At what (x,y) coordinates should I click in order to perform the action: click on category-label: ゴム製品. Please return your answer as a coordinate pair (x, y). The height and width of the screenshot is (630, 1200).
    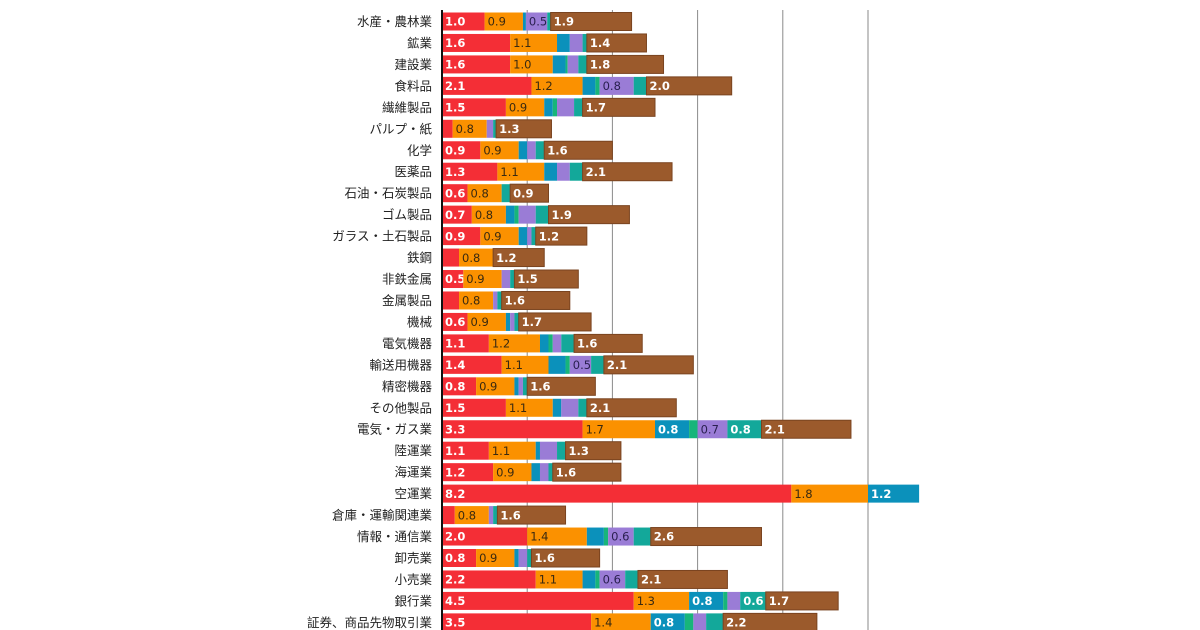
    Looking at the image, I should click on (407, 214).